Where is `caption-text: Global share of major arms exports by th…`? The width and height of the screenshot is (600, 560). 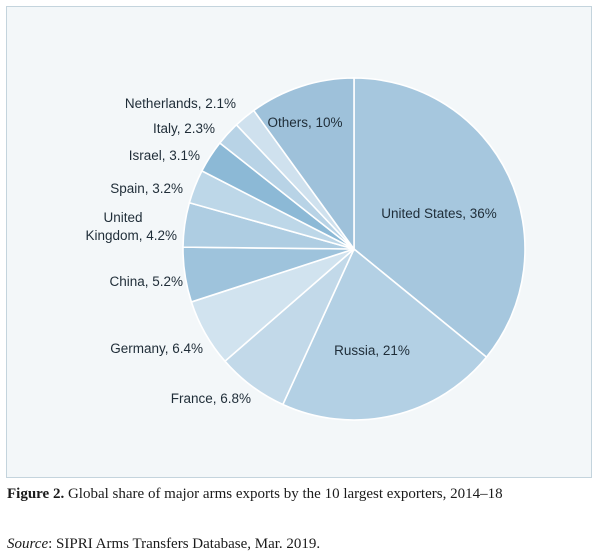
caption-text: Global share of major arms exports by th… is located at coordinates (283, 494).